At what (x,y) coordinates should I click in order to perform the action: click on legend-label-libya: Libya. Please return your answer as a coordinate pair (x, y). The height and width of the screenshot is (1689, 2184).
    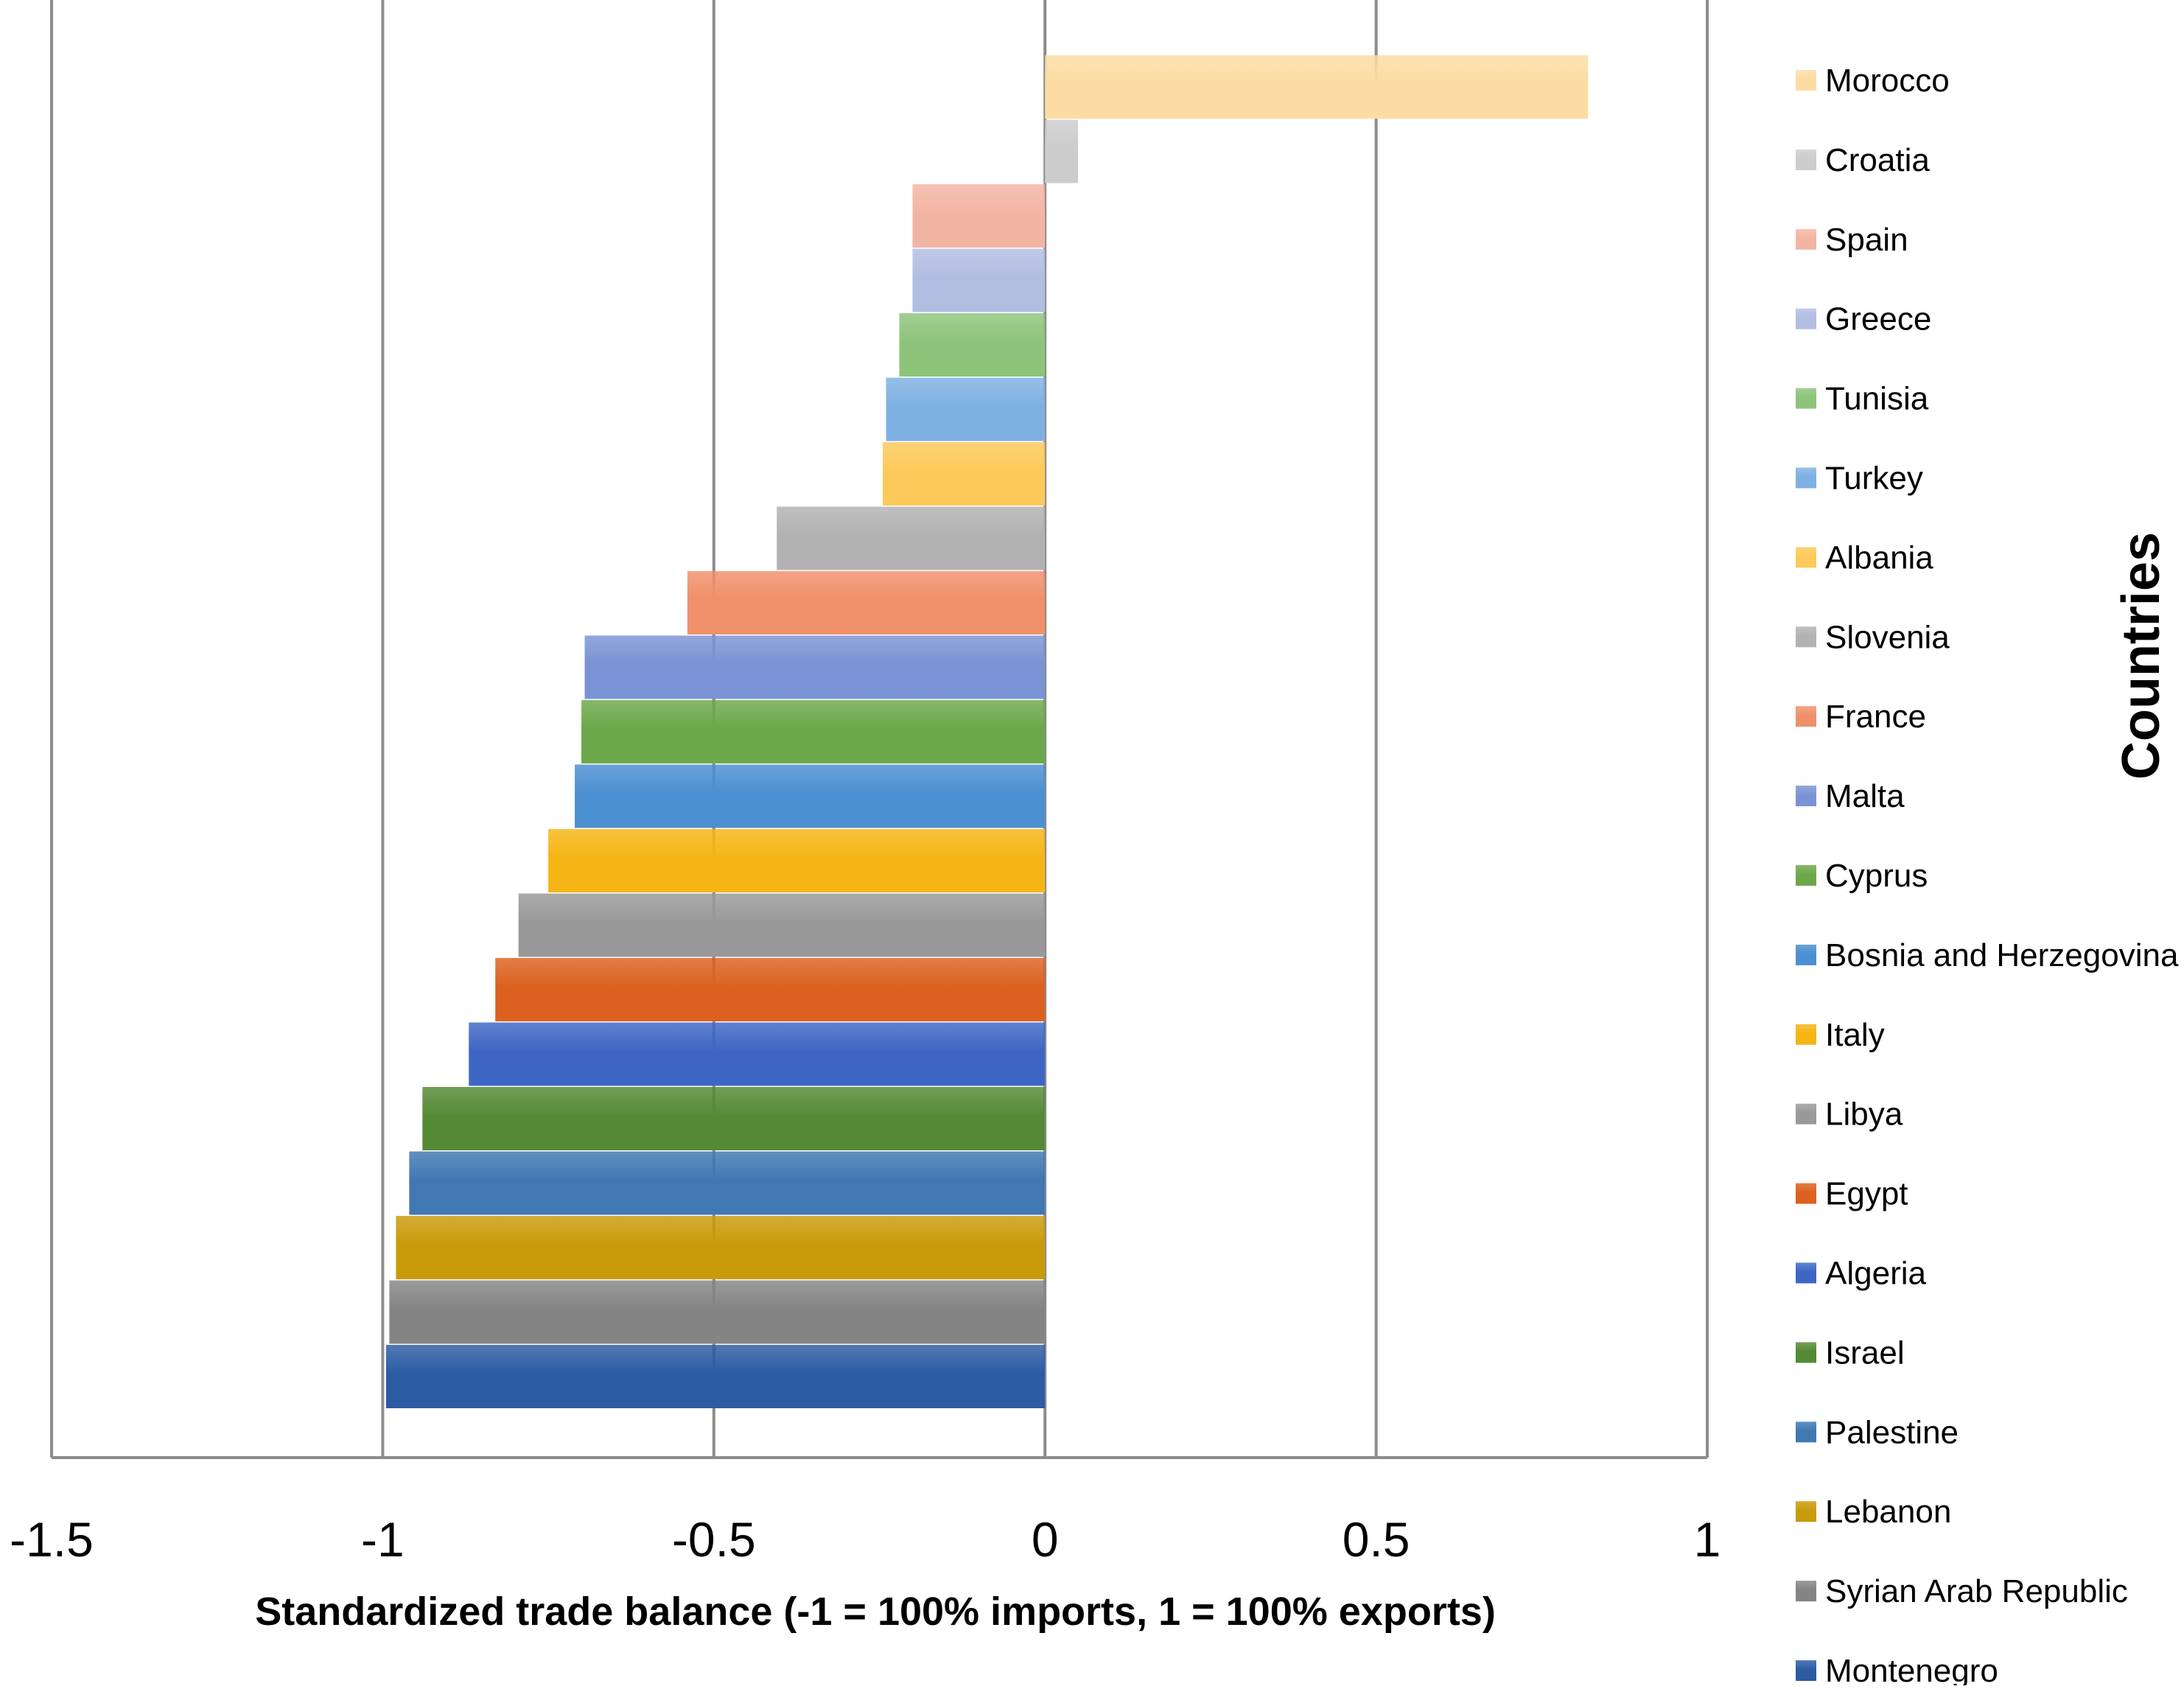
    Looking at the image, I should click on (1864, 1115).